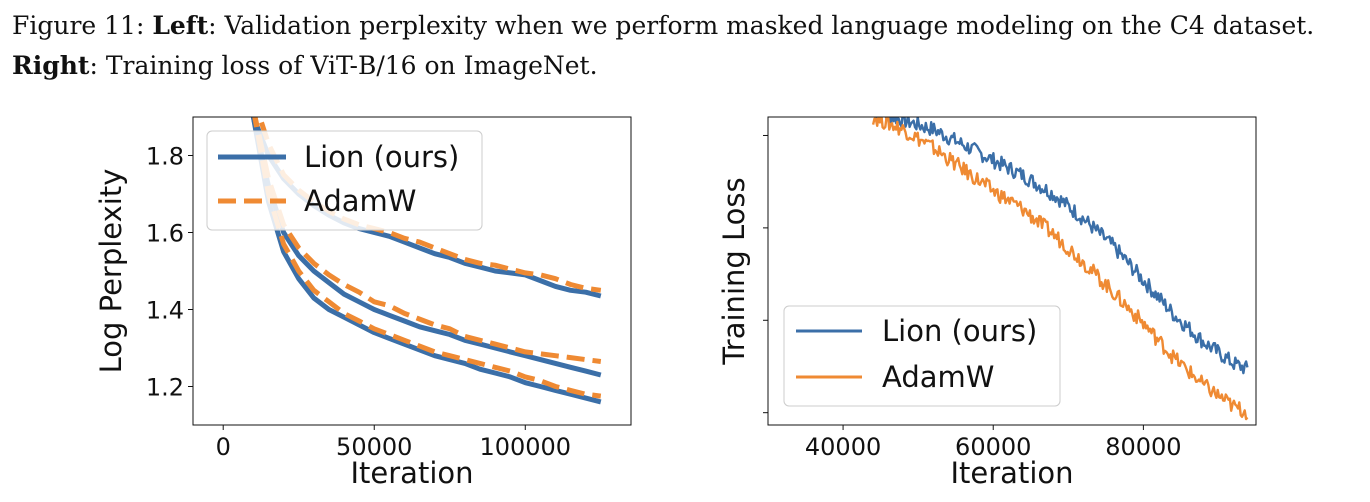  What do you see at coordinates (525, 447) in the screenshot?
I see `x-tick-label: 100000` at bounding box center [525, 447].